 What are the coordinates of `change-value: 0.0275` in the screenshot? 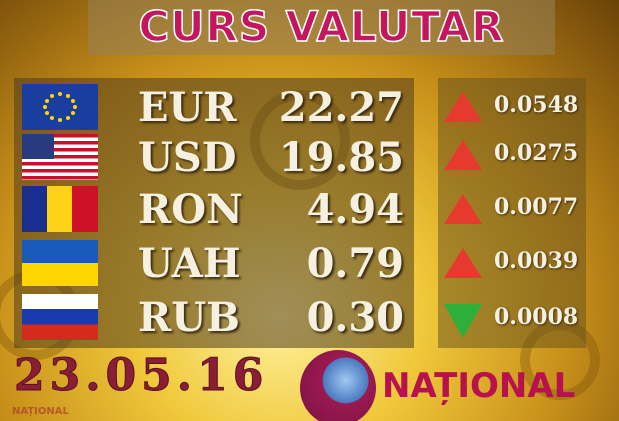 It's located at (536, 153).